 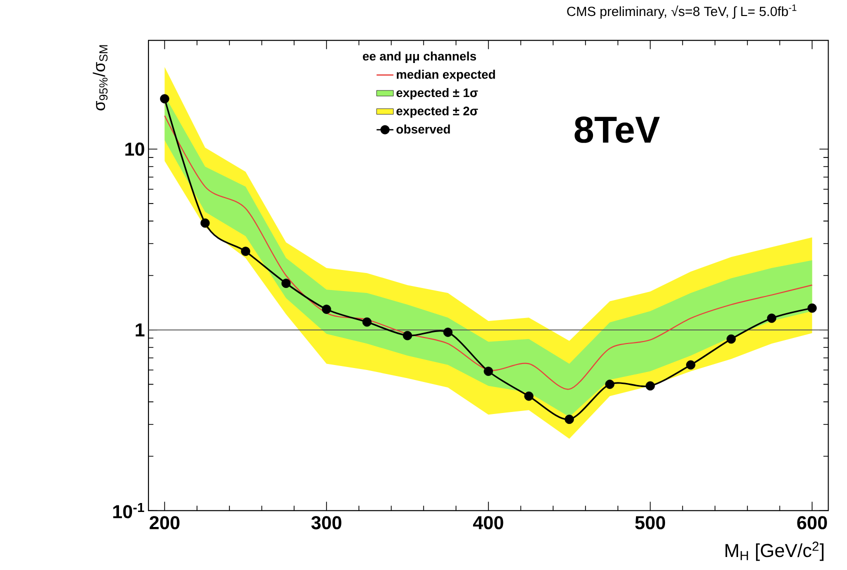 I want to click on legend-label: observed, so click(x=423, y=129).